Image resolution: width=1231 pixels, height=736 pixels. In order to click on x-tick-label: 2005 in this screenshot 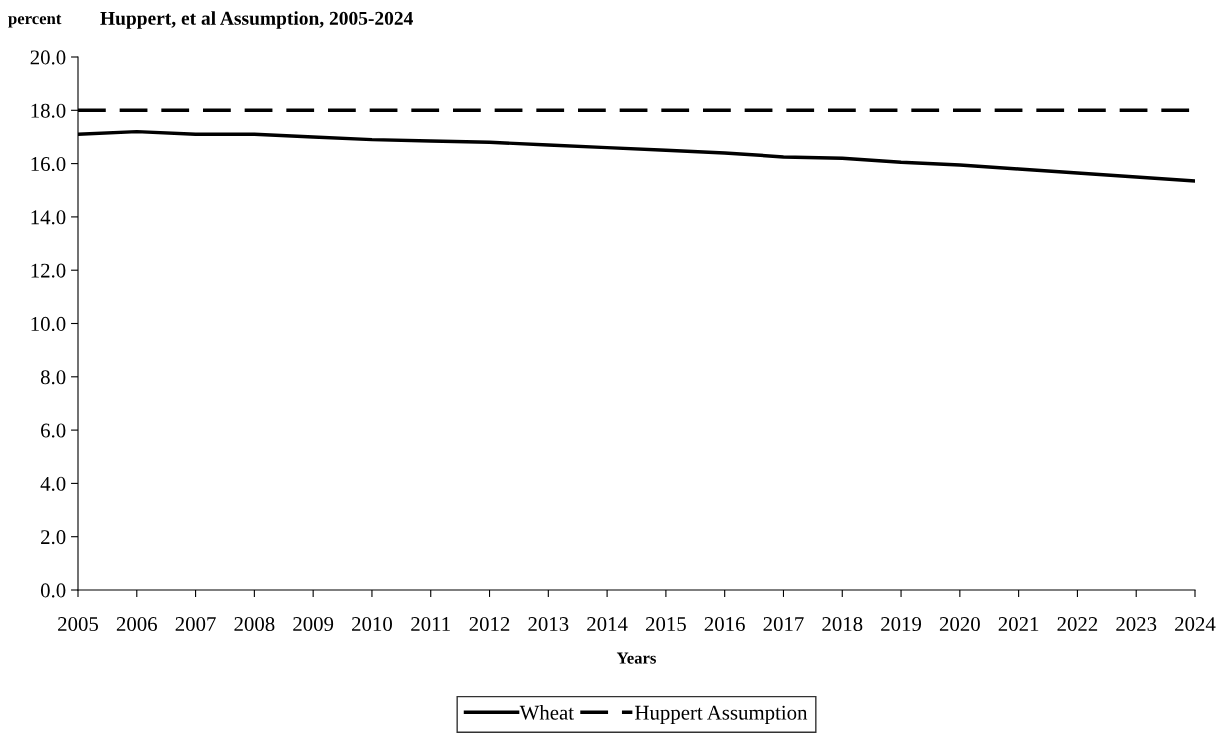, I will do `click(78, 624)`.